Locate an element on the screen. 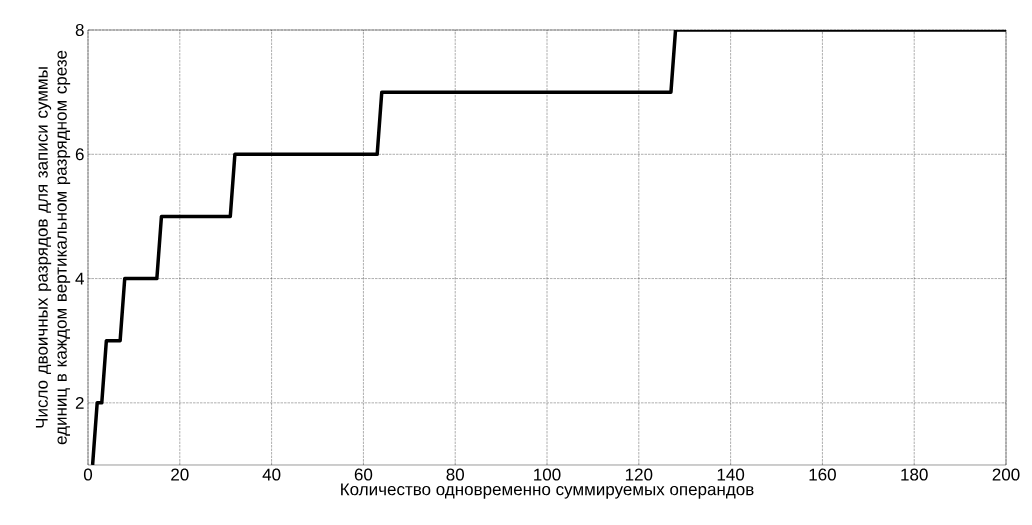 The height and width of the screenshot is (525, 1032). x-tick-label: 120 is located at coordinates (639, 474).